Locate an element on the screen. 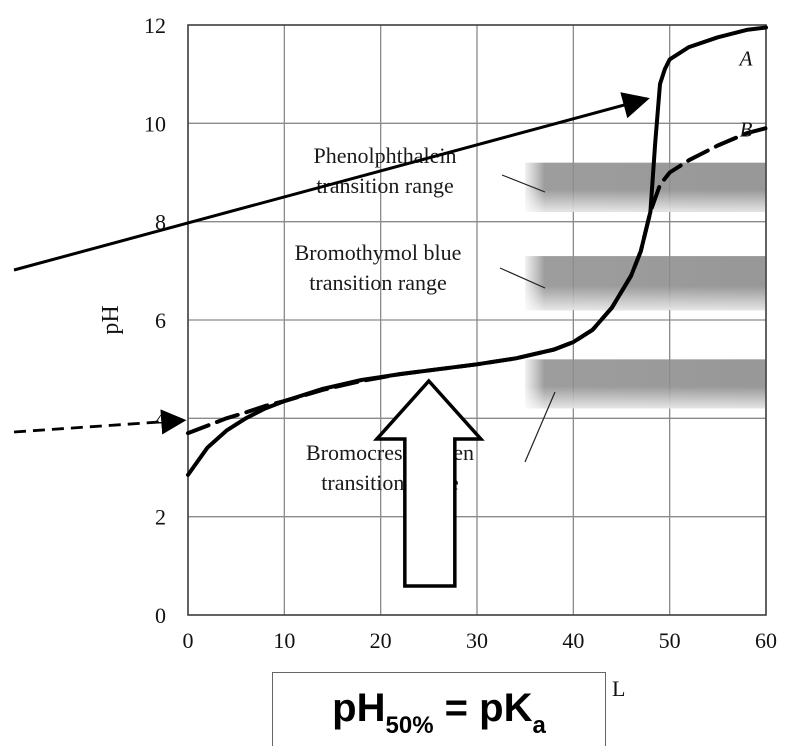  x-tick-label: 60 is located at coordinates (766, 640).